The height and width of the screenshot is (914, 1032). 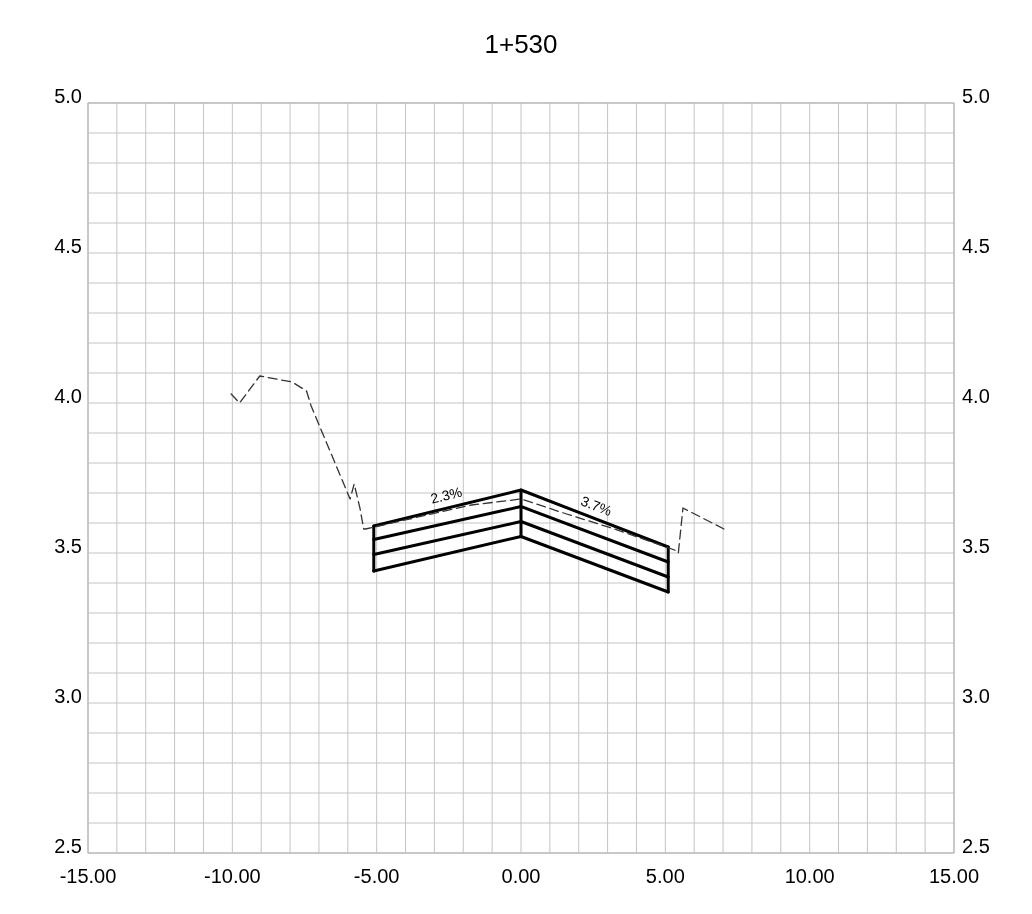 What do you see at coordinates (376, 876) in the screenshot?
I see `x-tick-label: -5.00` at bounding box center [376, 876].